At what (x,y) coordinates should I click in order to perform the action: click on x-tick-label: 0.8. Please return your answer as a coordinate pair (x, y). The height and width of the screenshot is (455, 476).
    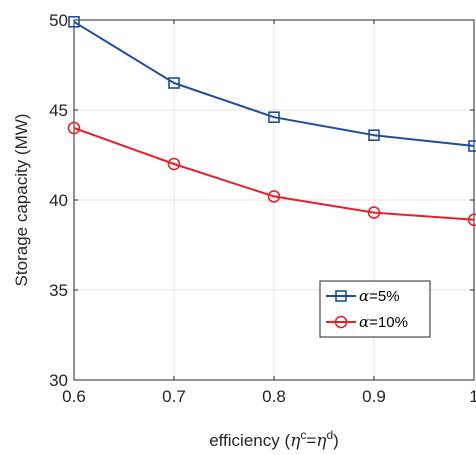
    Looking at the image, I should click on (274, 396).